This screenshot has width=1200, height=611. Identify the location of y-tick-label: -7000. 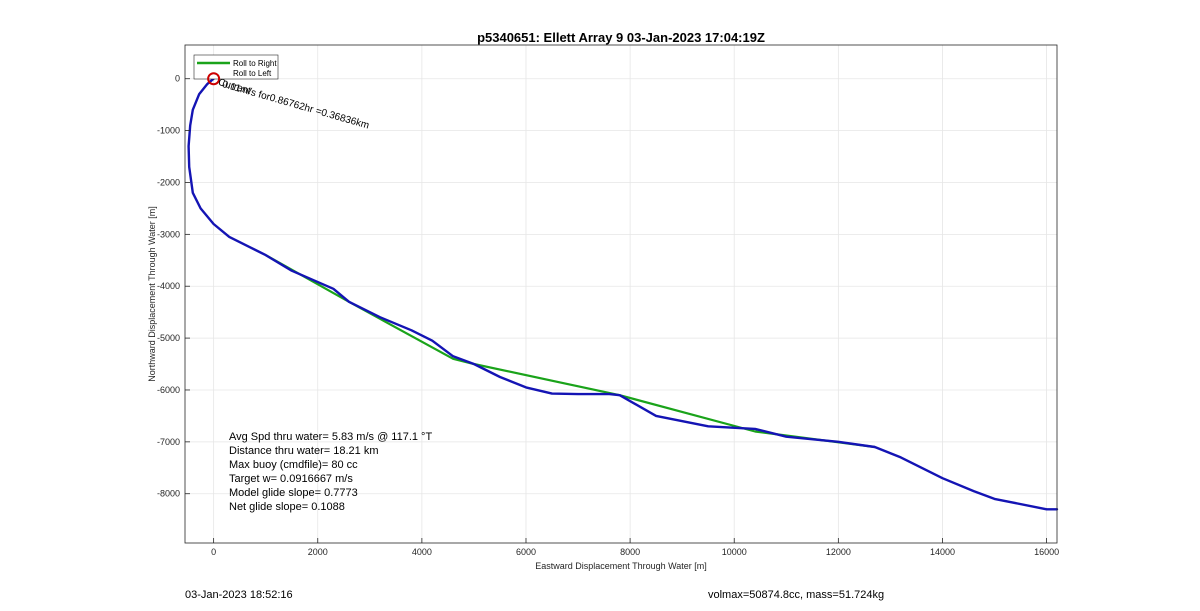
(168, 442).